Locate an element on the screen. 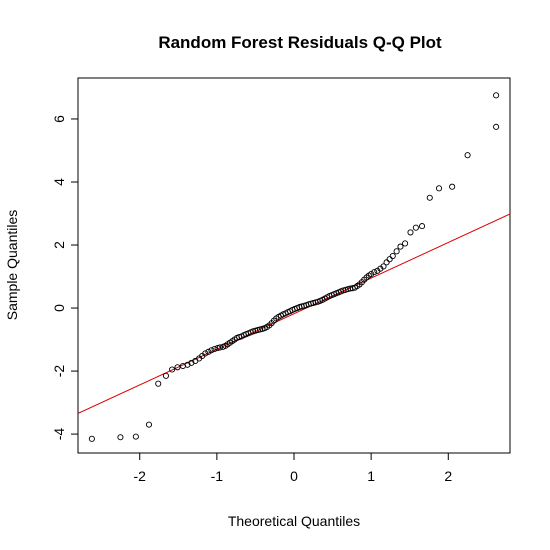  y-tick-label: -2 is located at coordinates (59, 371).